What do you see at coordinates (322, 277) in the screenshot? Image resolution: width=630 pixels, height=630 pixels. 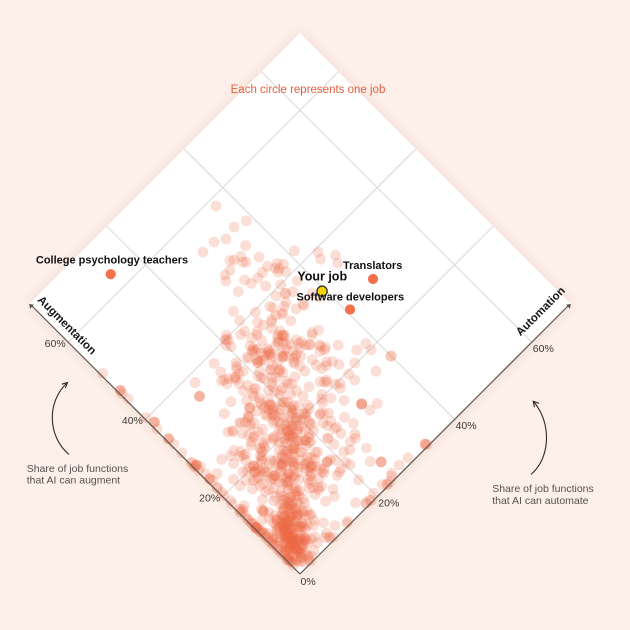 I see `svg-text: Your job` at bounding box center [322, 277].